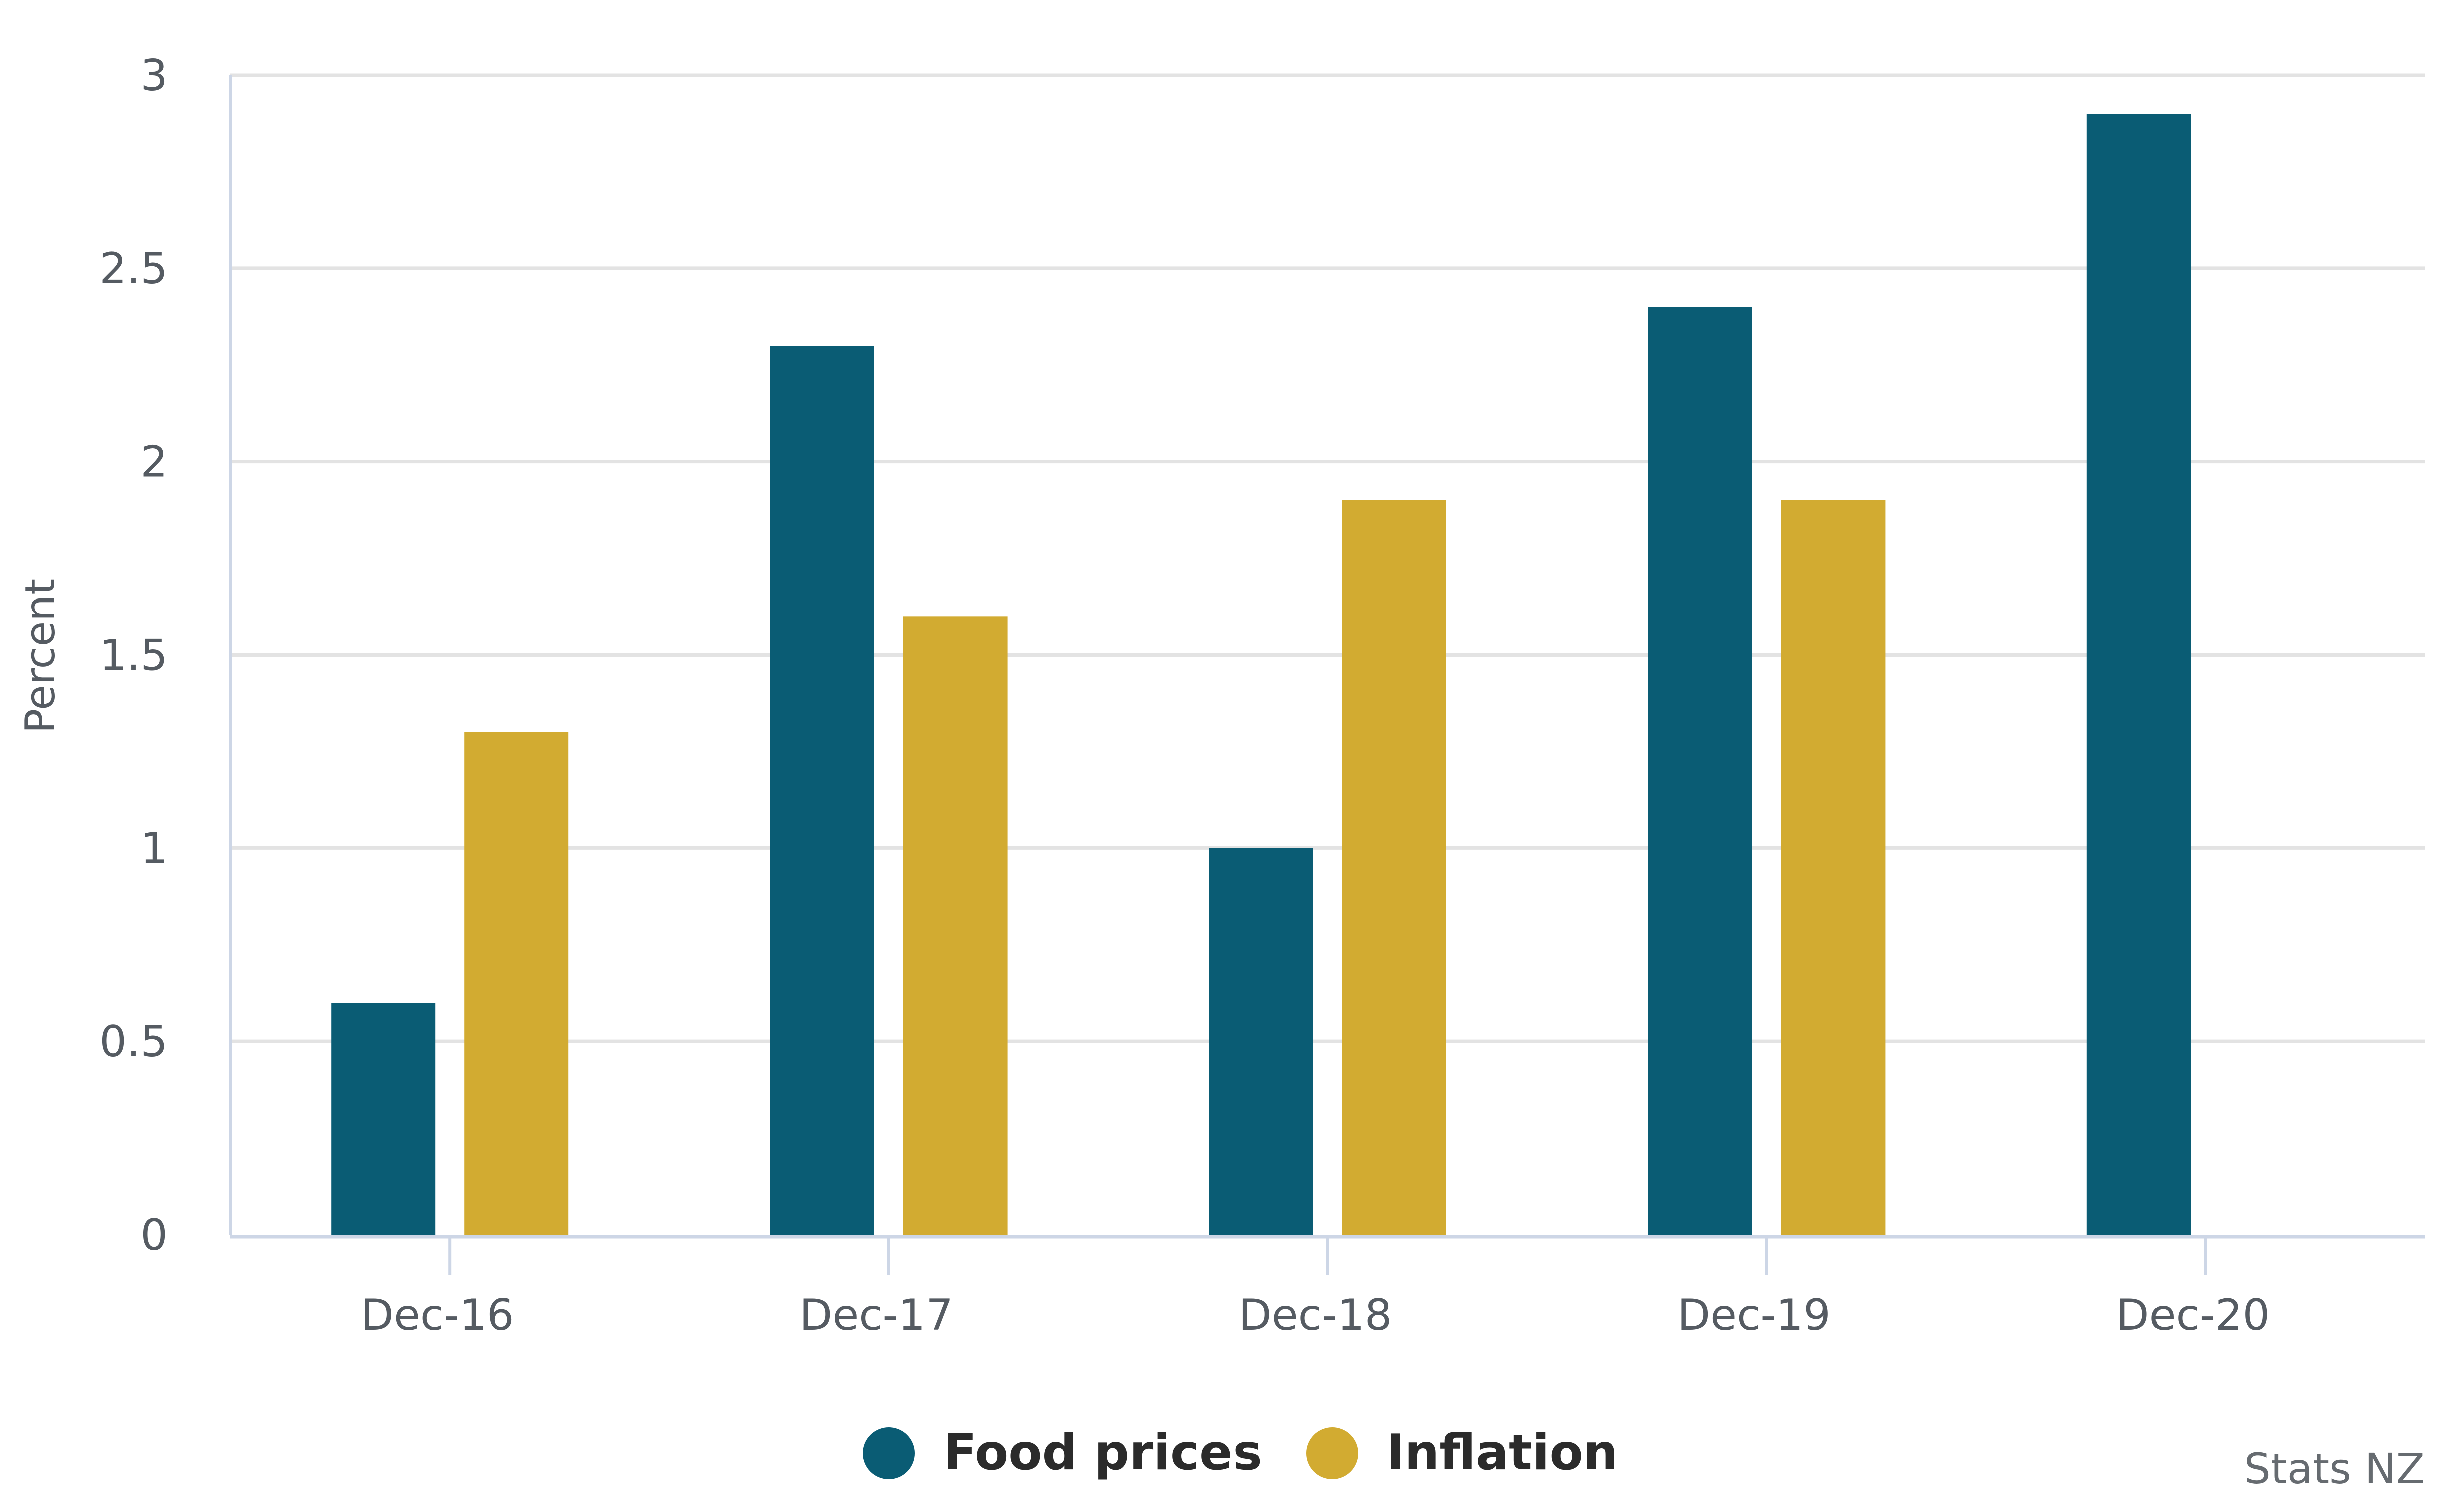 This screenshot has height=1497, width=2464. What do you see at coordinates (1502, 1452) in the screenshot?
I see `legend-label: Inflation` at bounding box center [1502, 1452].